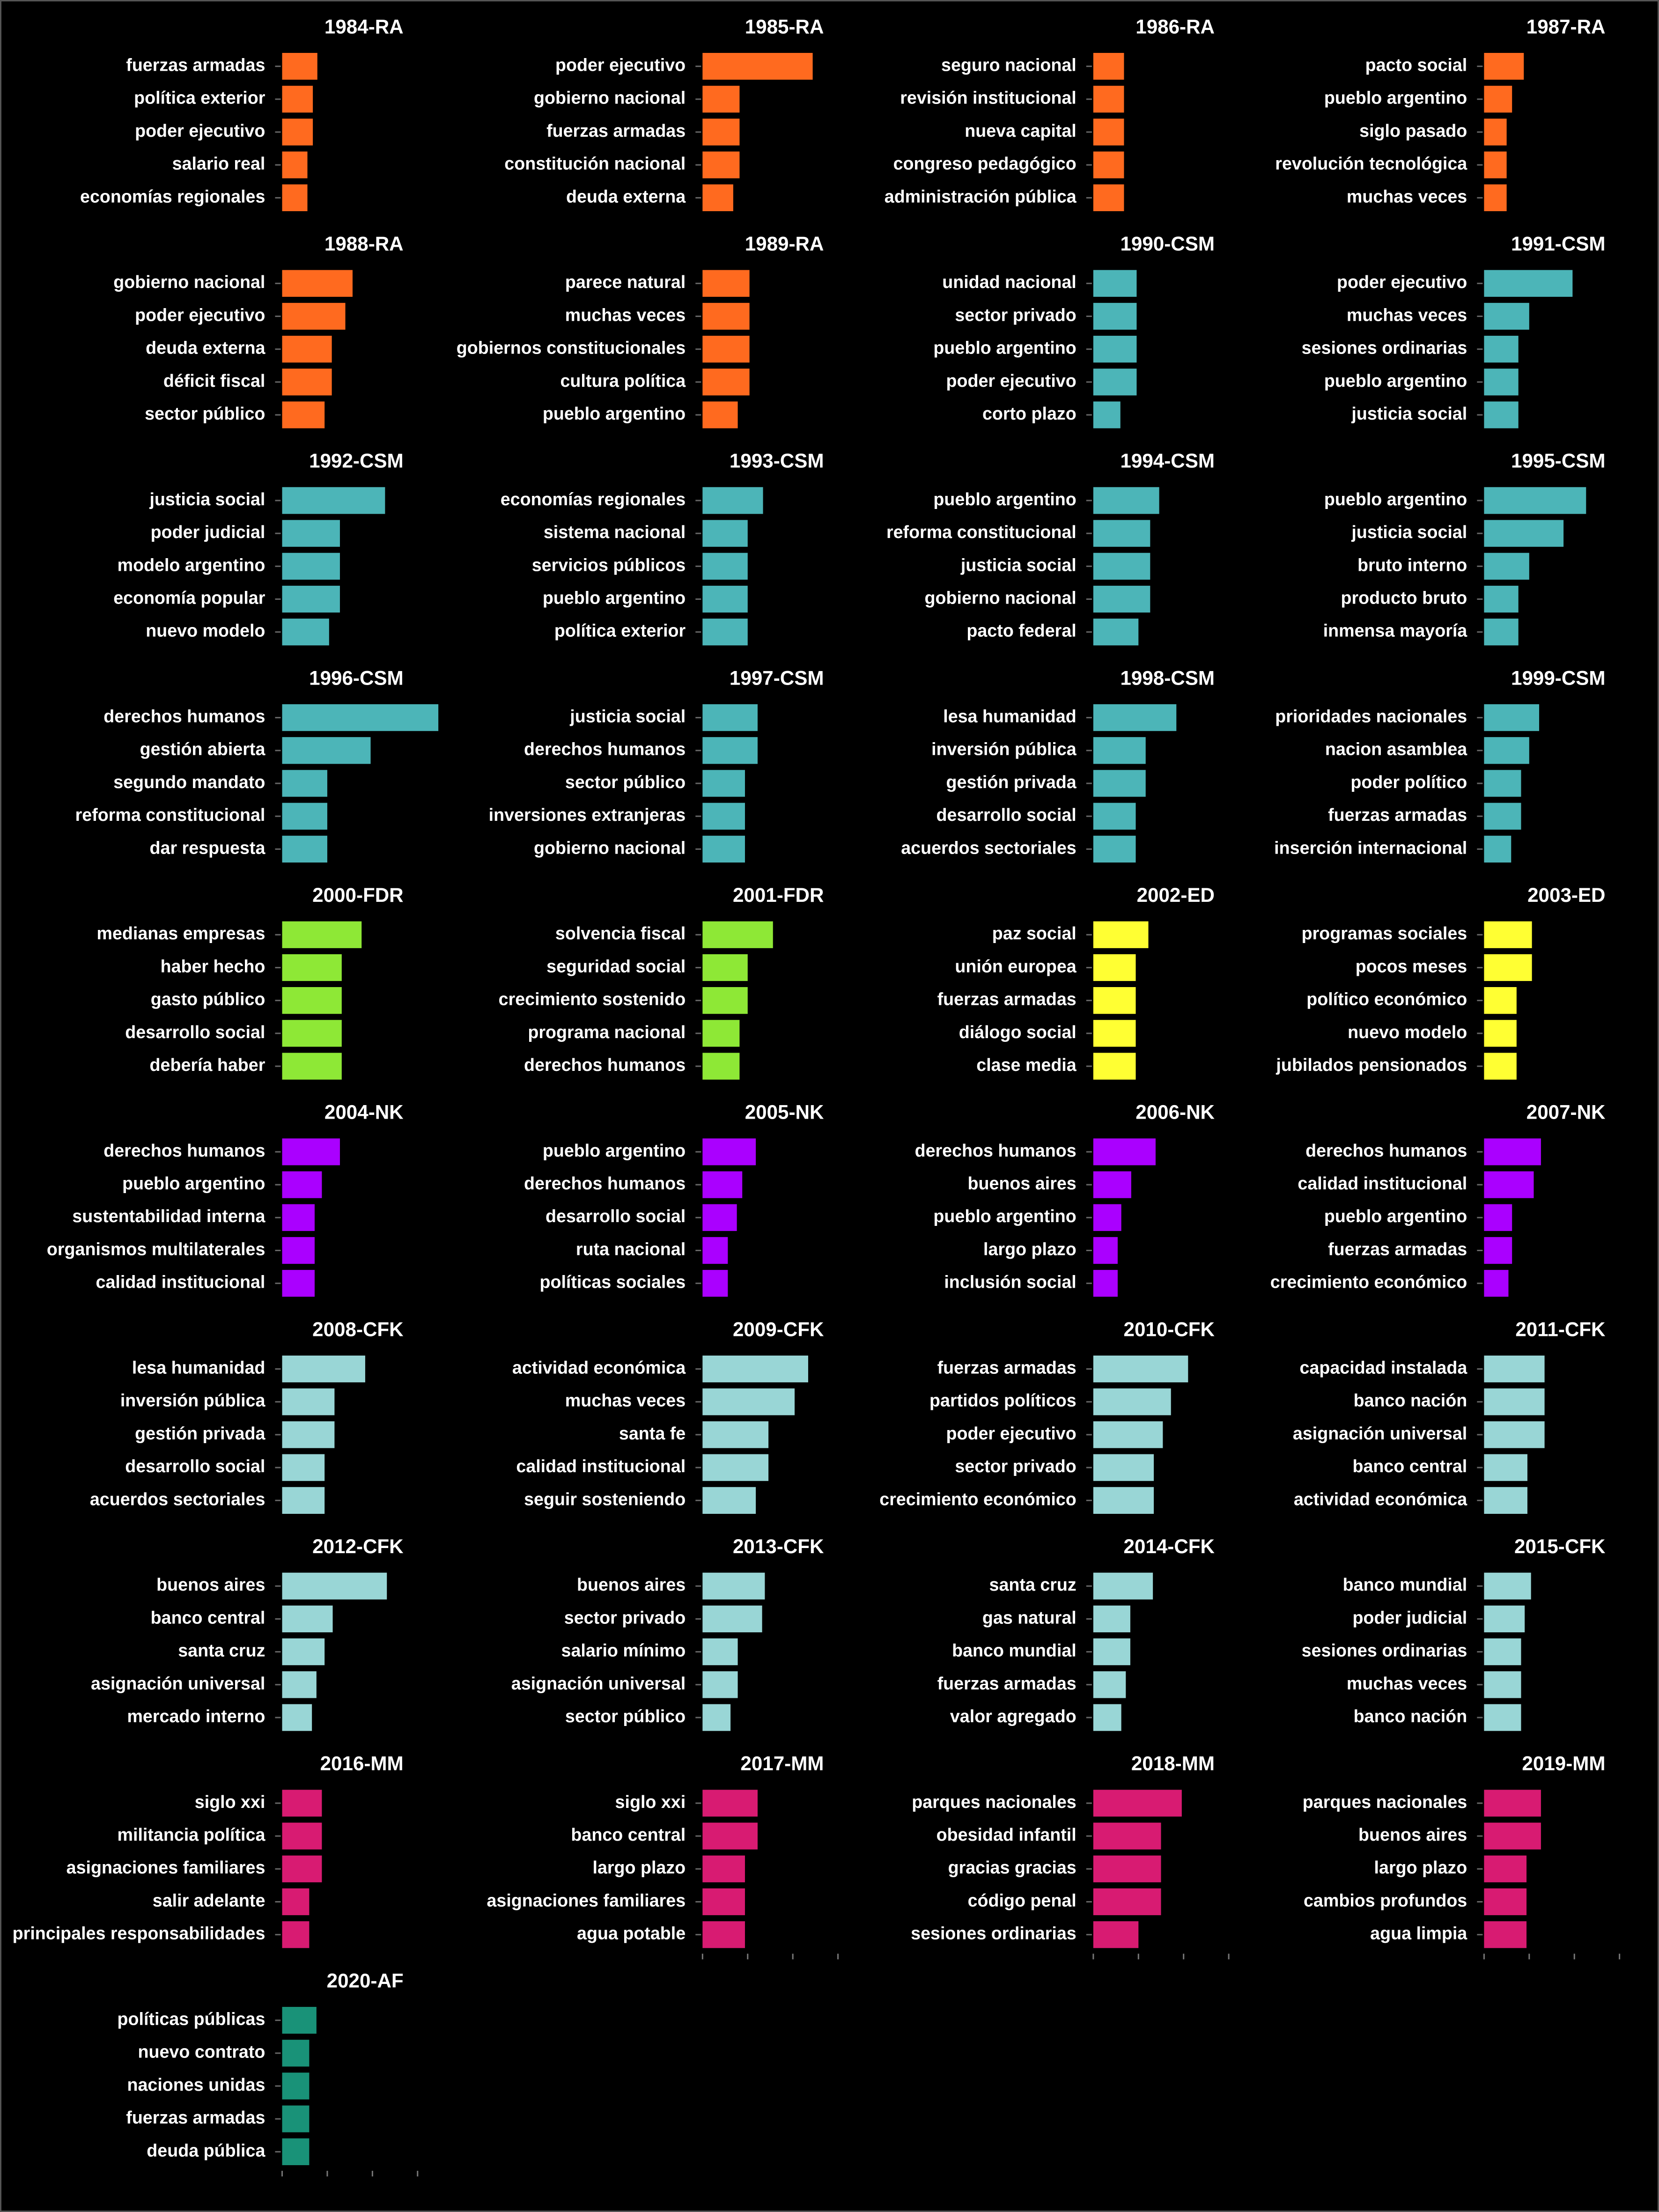 The image size is (1659, 2212). Describe the element at coordinates (1169, 1329) in the screenshot. I see `panel-title: 2010-CFK` at that location.